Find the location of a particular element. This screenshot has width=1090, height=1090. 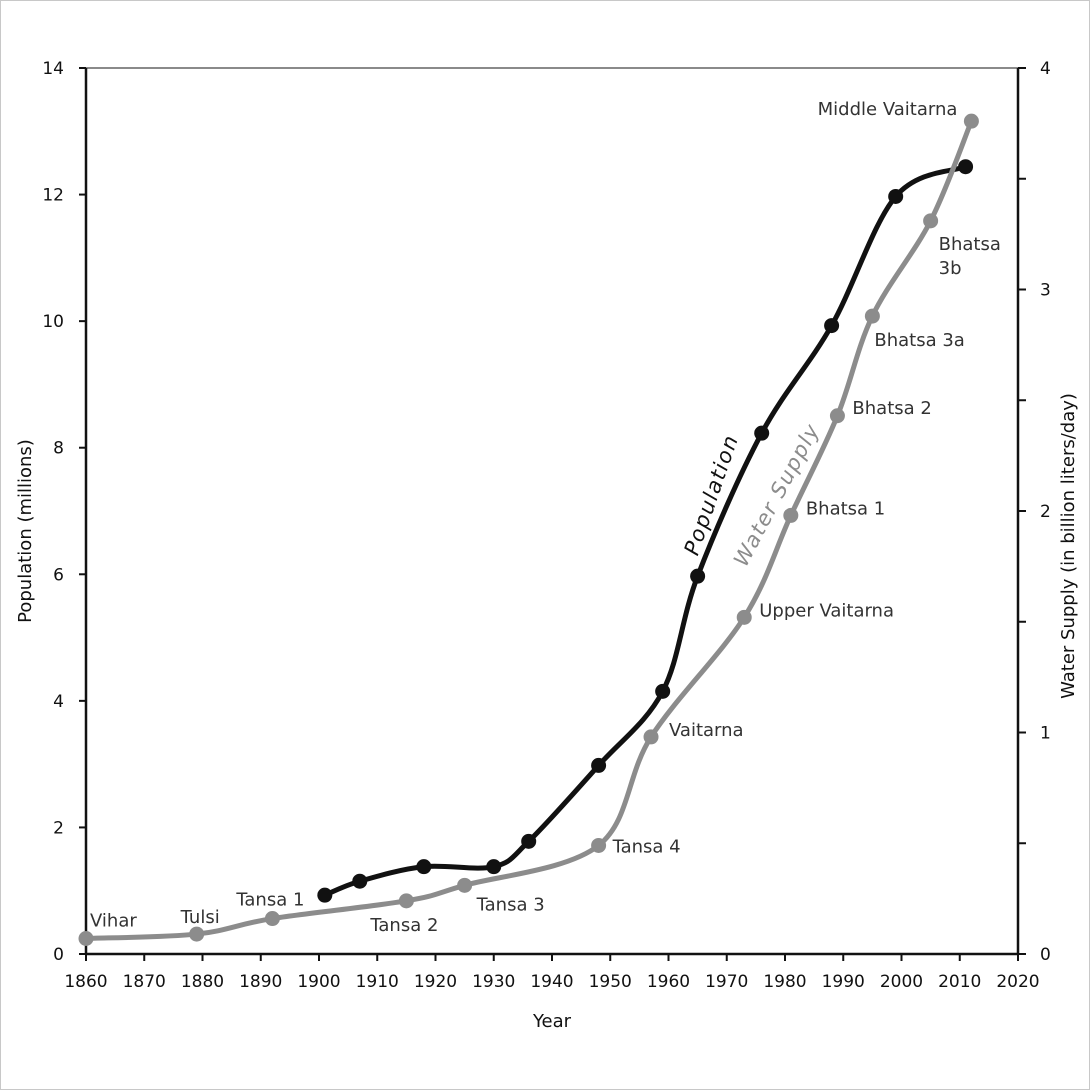

water-supply-point-label: Vihar is located at coordinates (113, 920).